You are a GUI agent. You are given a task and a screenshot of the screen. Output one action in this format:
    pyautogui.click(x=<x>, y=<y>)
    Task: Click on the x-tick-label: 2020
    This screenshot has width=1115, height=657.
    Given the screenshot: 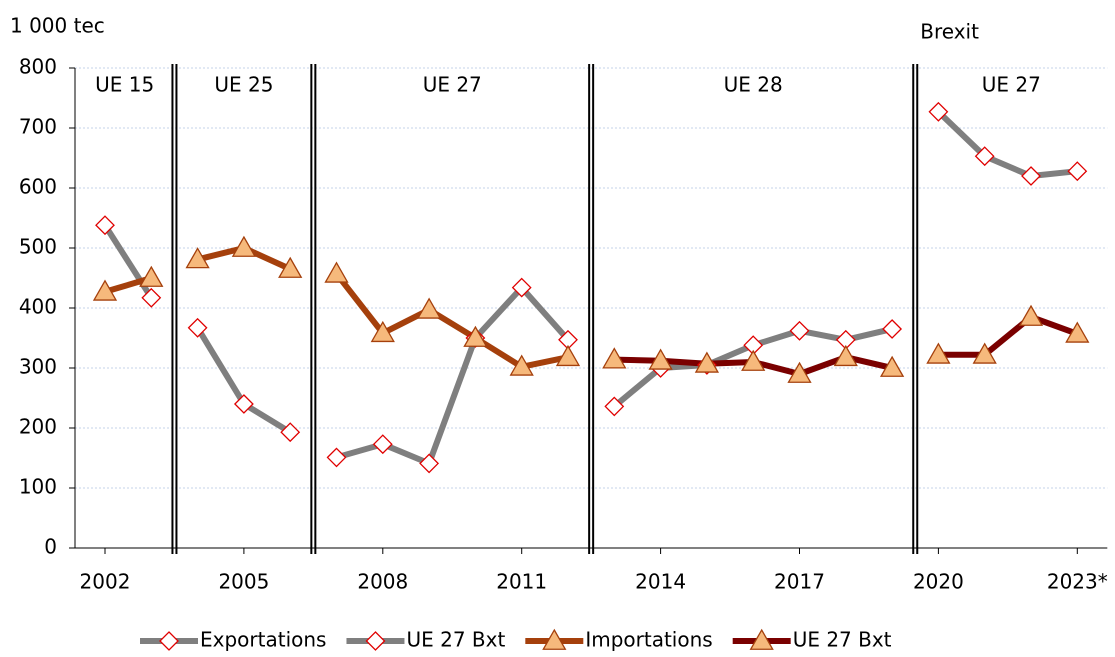 What is the action you would take?
    pyautogui.click(x=938, y=582)
    